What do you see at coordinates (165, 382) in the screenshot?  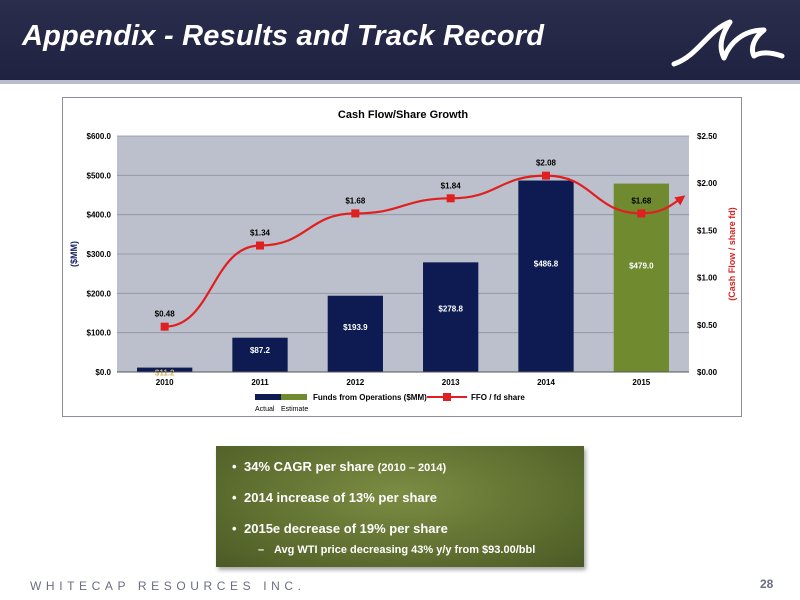 I see `x-axis-tick-label: 2010` at bounding box center [165, 382].